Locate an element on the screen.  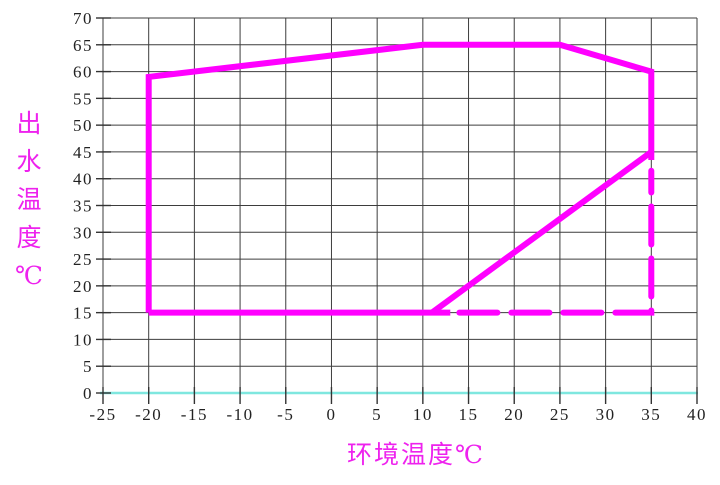
x-tick-label: 5 is located at coordinates (377, 414).